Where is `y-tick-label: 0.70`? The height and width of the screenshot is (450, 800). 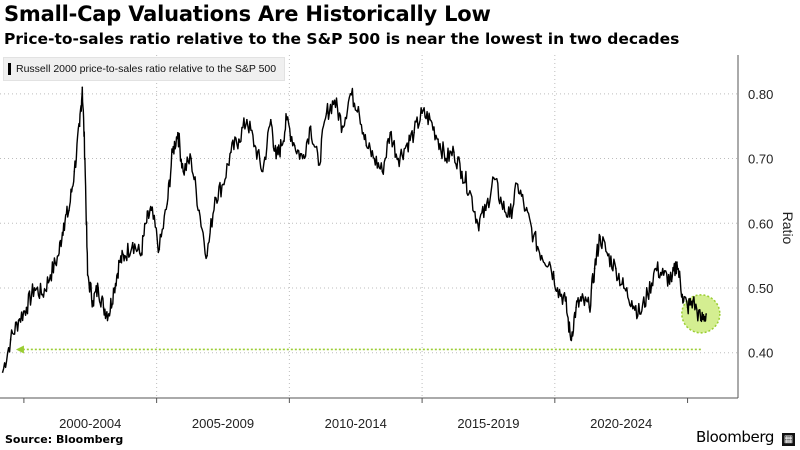
y-tick-label: 0.70 is located at coordinates (760, 159).